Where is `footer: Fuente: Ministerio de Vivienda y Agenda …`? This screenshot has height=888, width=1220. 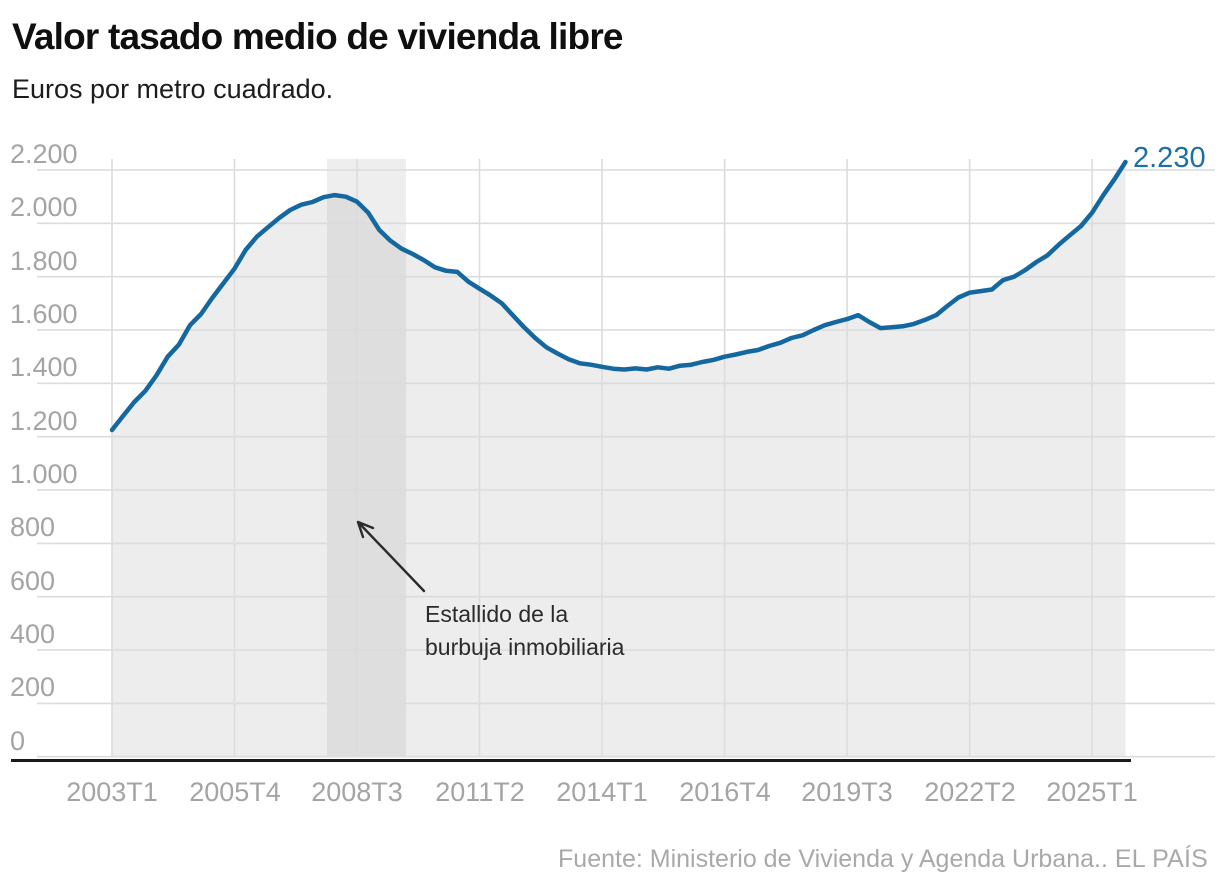
footer: Fuente: Ministerio de Vivienda y Agenda … is located at coordinates (883, 859).